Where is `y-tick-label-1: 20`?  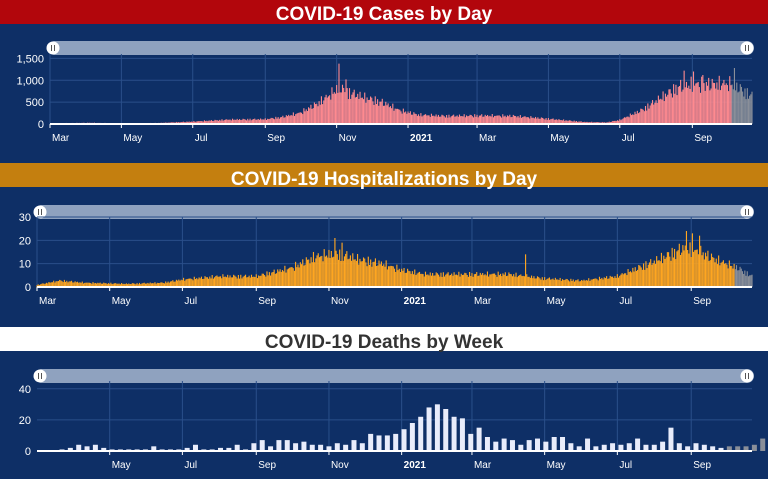
y-tick-label-1: 20 is located at coordinates (25, 421).